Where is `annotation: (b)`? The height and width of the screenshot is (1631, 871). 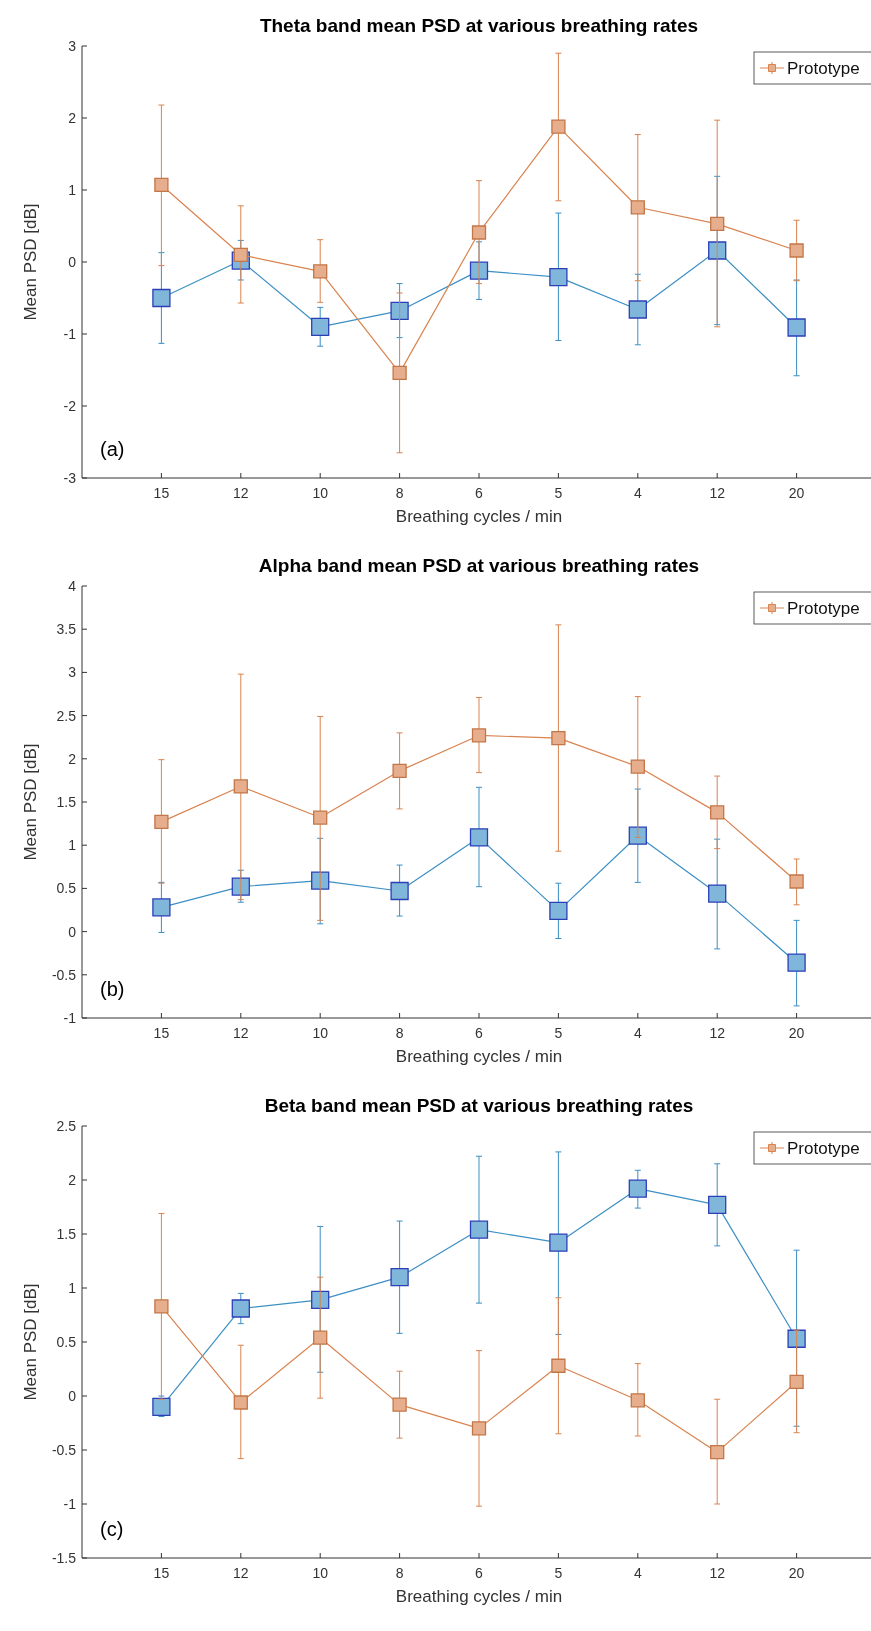 annotation: (b) is located at coordinates (112, 989).